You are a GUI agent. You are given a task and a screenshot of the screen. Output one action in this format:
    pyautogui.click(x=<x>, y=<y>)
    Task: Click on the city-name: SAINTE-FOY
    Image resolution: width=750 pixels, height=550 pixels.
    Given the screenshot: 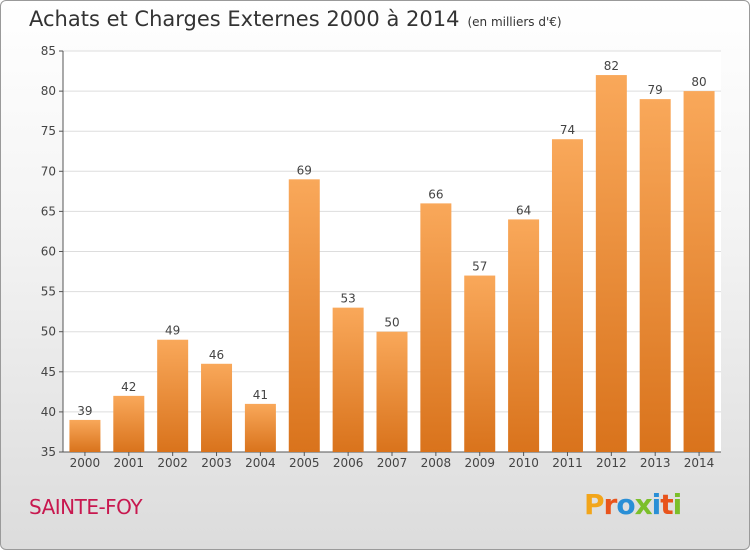 What is the action you would take?
    pyautogui.click(x=86, y=507)
    